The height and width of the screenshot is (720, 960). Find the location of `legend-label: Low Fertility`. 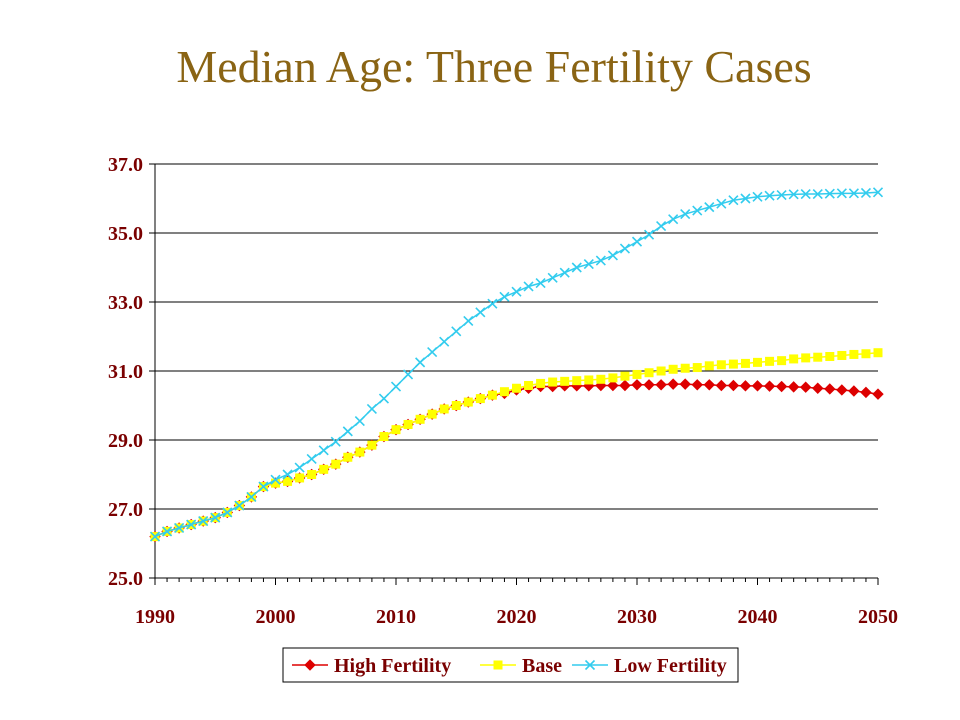

legend-label: Low Fertility is located at coordinates (670, 666).